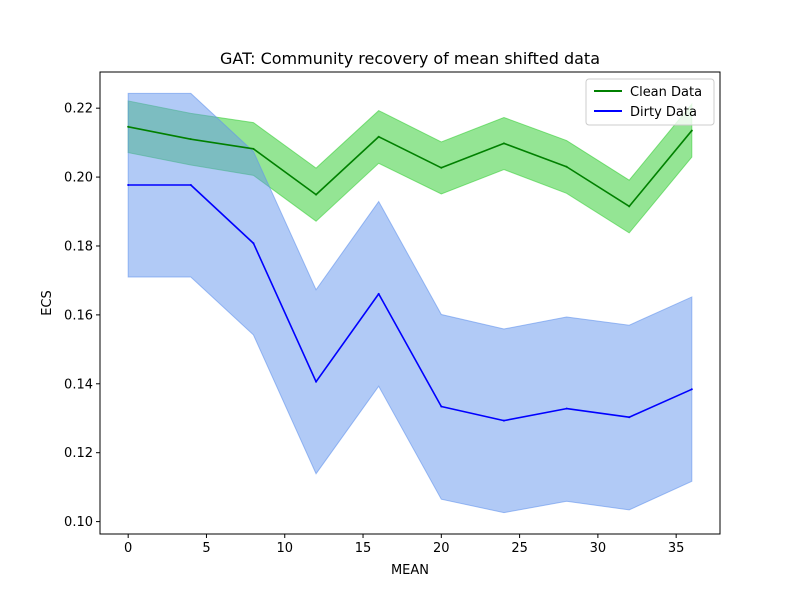 Image resolution: width=800 pixels, height=605 pixels. What do you see at coordinates (78, 246) in the screenshot?
I see `y-tick-label: 0.18` at bounding box center [78, 246].